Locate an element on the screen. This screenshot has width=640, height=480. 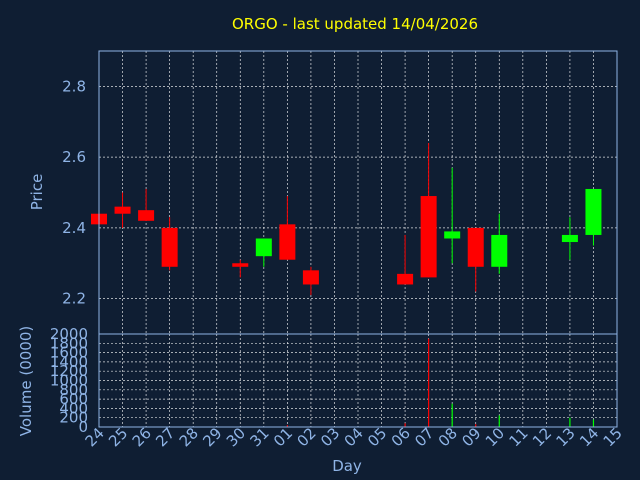
x-tick-label: 30 is located at coordinates (236, 437).